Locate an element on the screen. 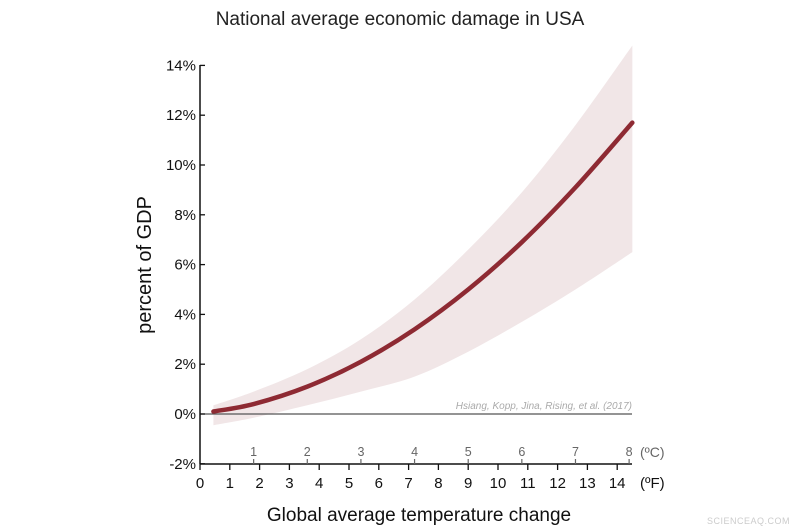  celsius-unit: (ºC) is located at coordinates (652, 452).